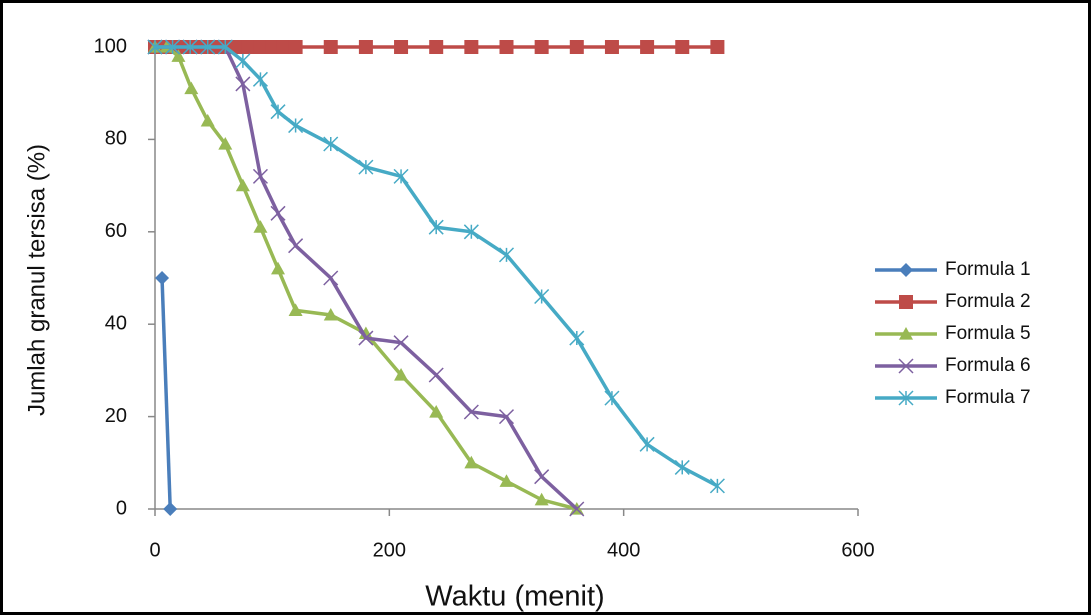 This screenshot has width=1091, height=615. What do you see at coordinates (36, 280) in the screenshot?
I see `y-axis-label: Jumlah granul tersisa (%)` at bounding box center [36, 280].